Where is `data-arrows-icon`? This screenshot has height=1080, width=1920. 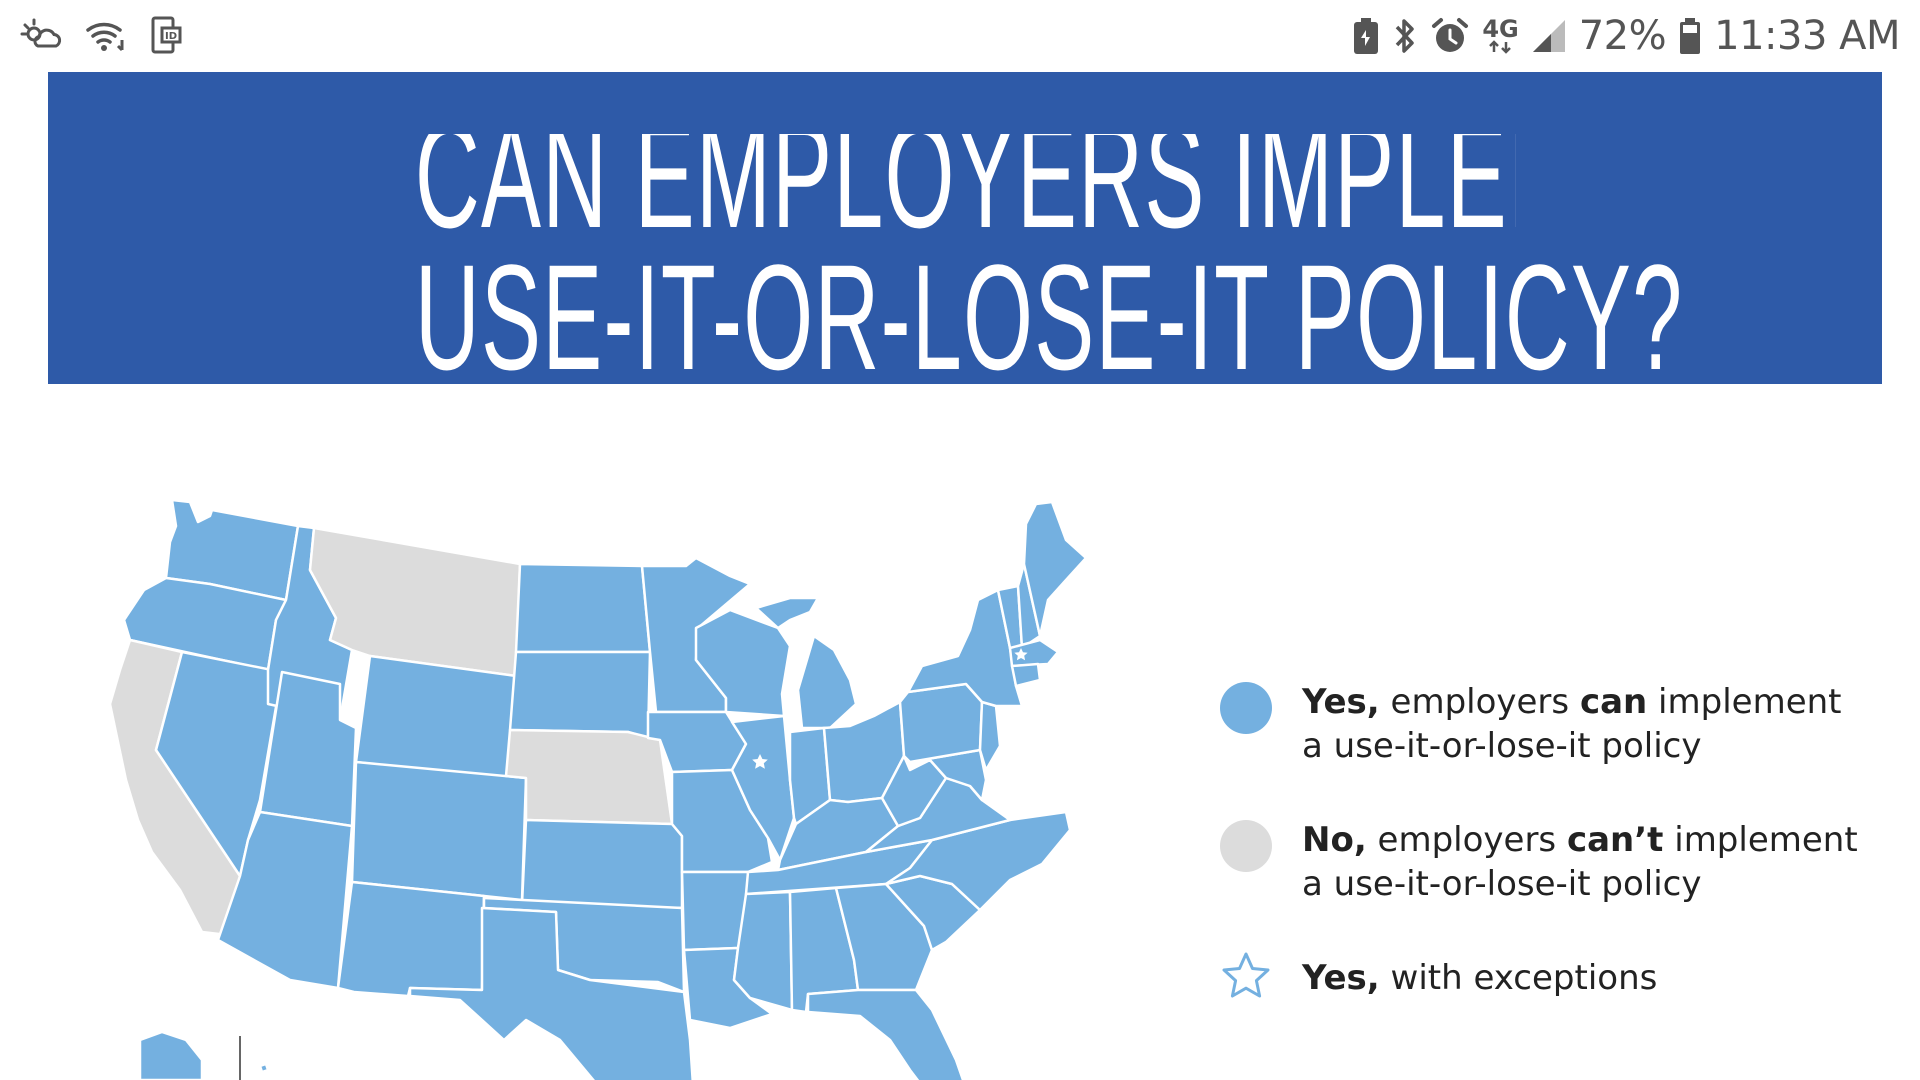 data-arrows-icon is located at coordinates (1501, 47).